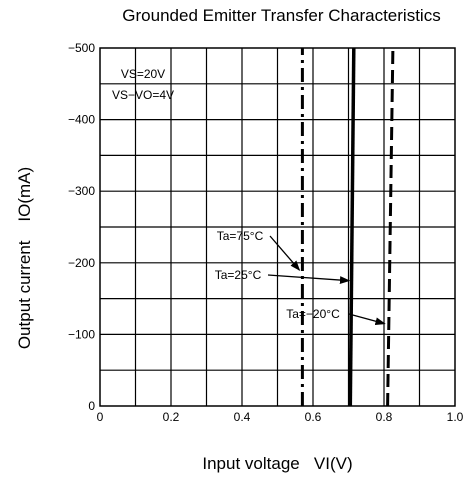  I want to click on x-tick-label: 0.4, so click(242, 417).